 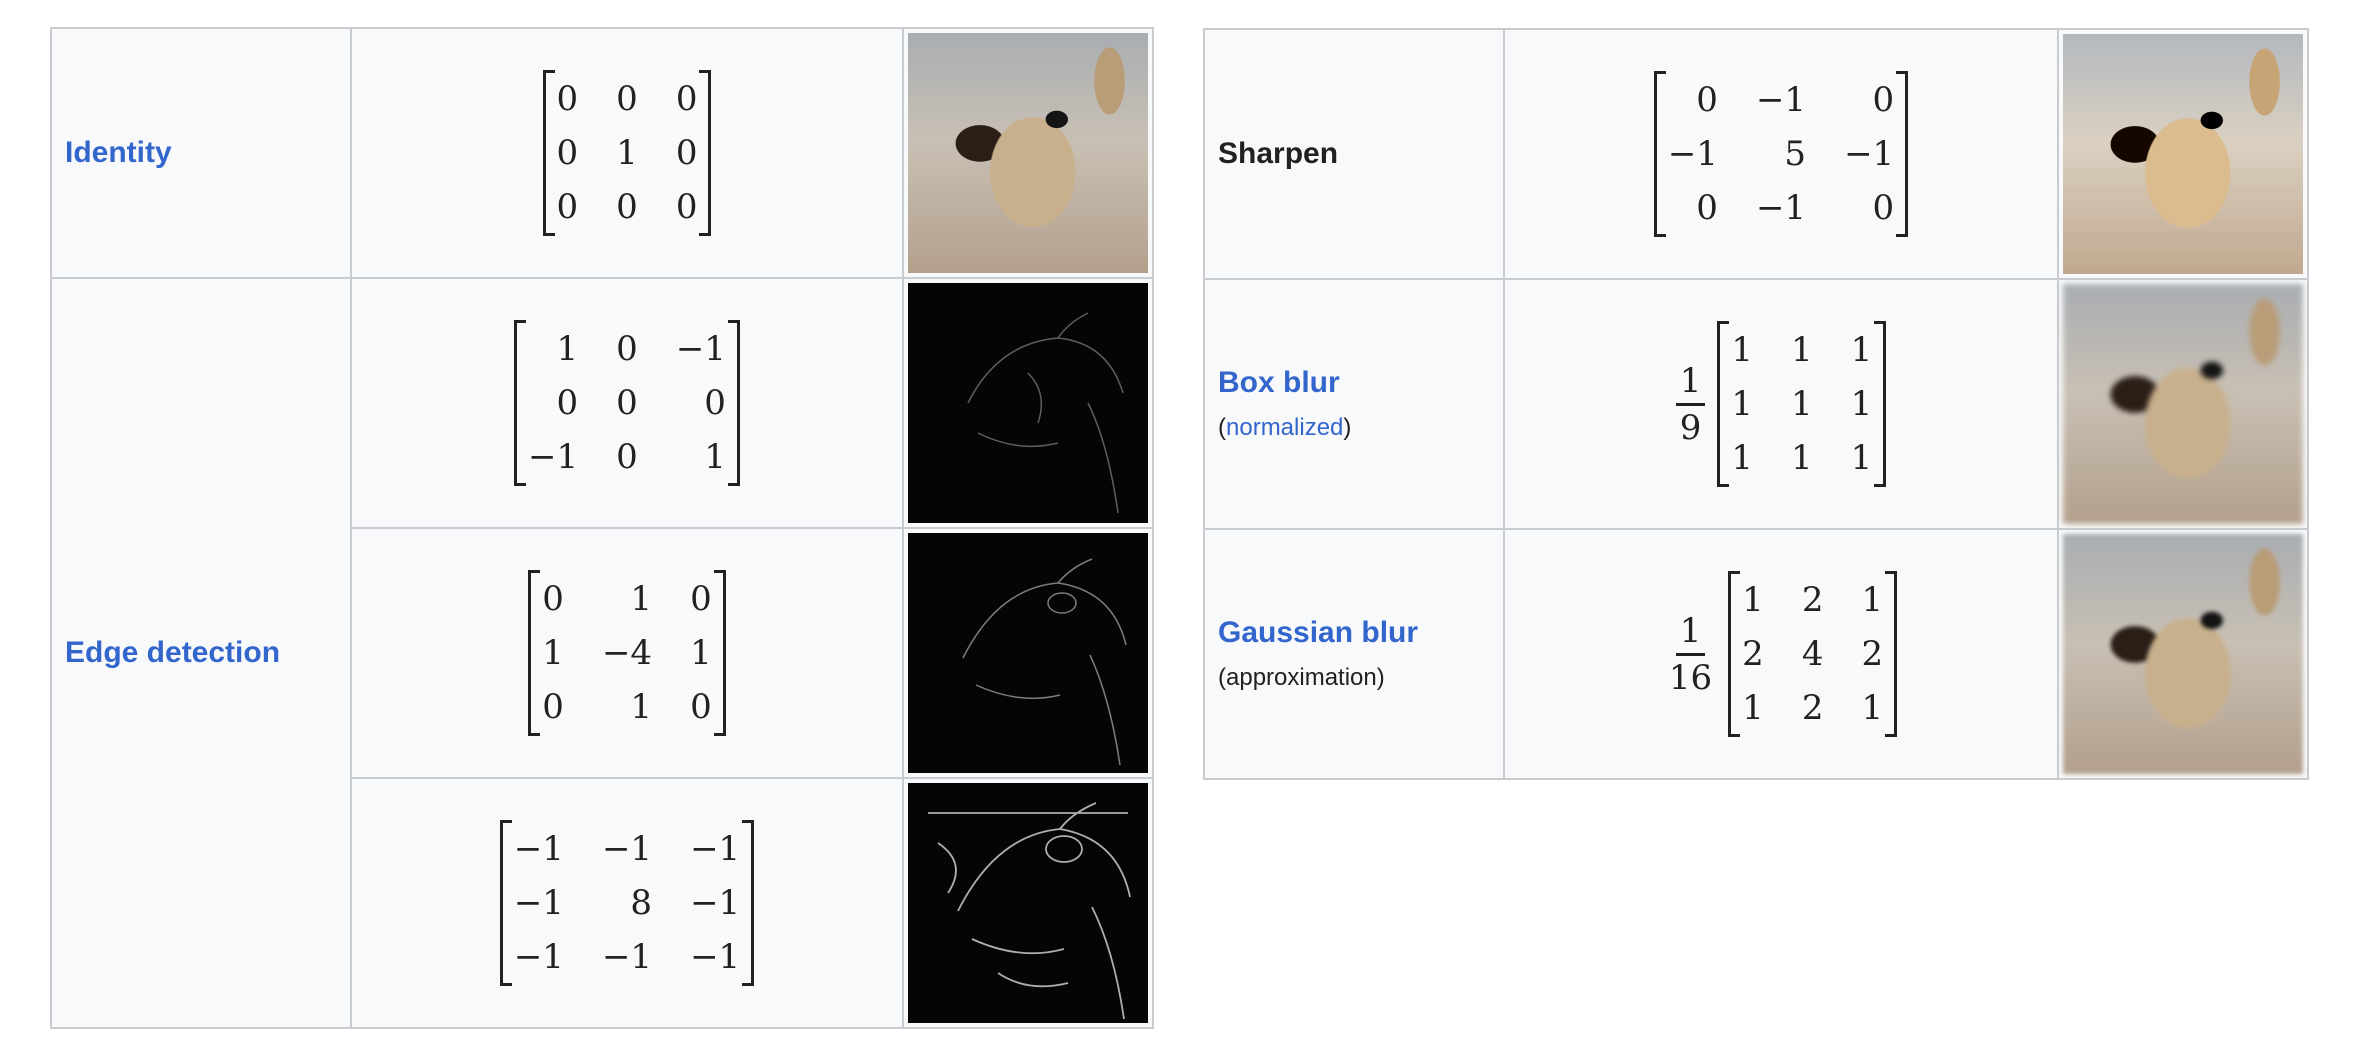 What do you see at coordinates (1795, 154) in the screenshot?
I see `matrix-entry: 5` at bounding box center [1795, 154].